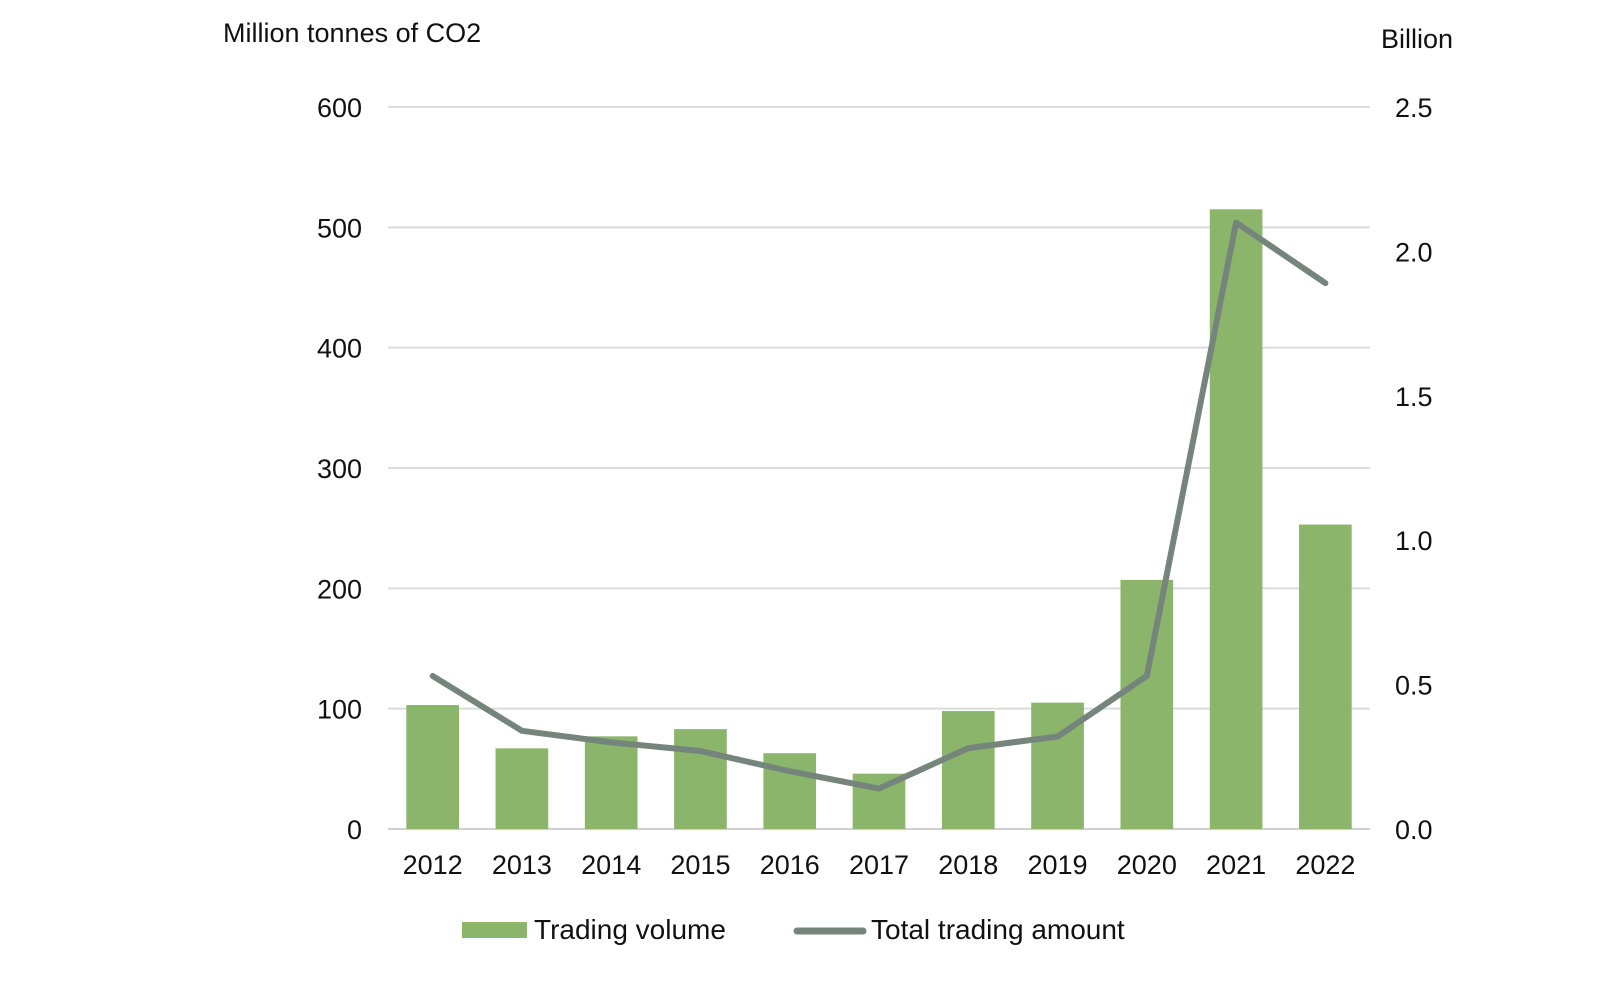 This screenshot has width=1600, height=984. Describe the element at coordinates (1058, 865) in the screenshot. I see `x-tick-label: 2019` at that location.